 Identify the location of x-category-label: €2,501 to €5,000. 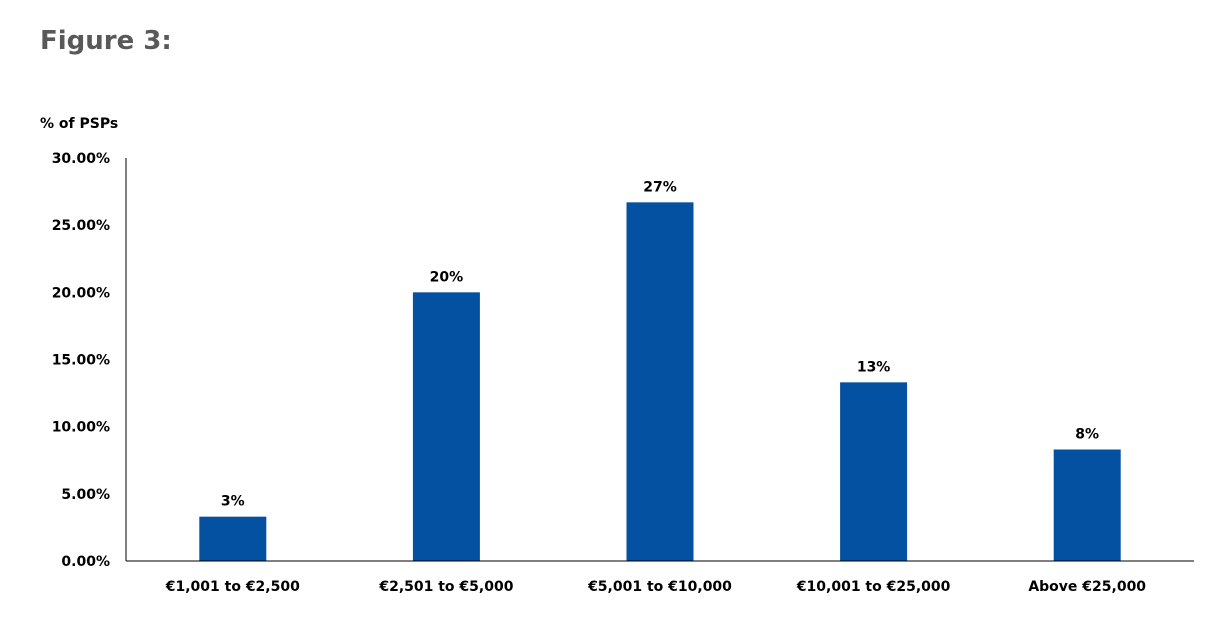
(445, 587).